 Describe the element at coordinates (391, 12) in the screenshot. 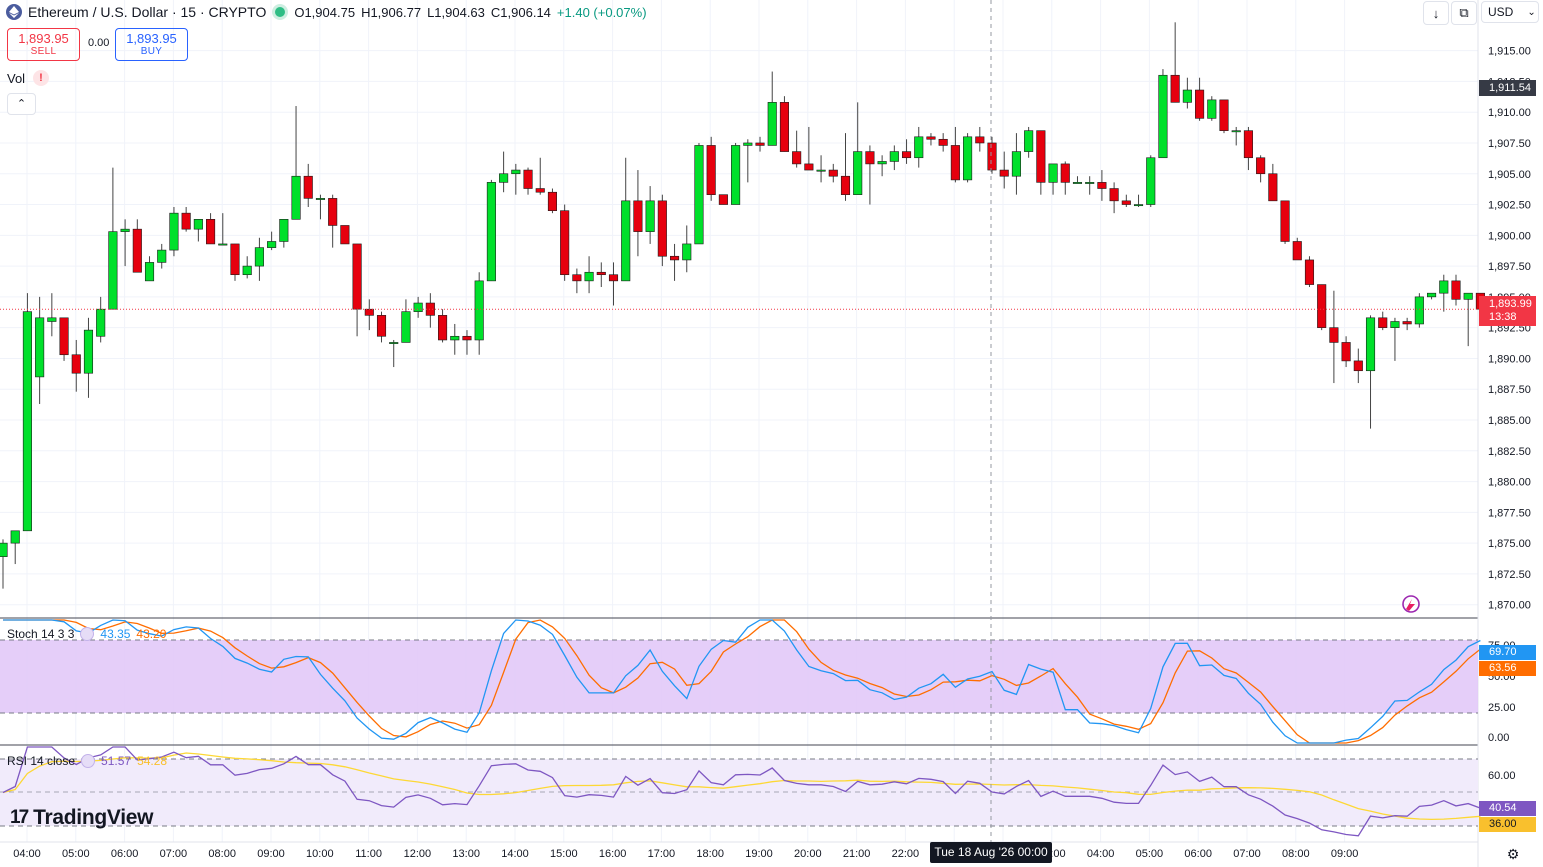

I see `ohlc-high: H1,906.77` at that location.